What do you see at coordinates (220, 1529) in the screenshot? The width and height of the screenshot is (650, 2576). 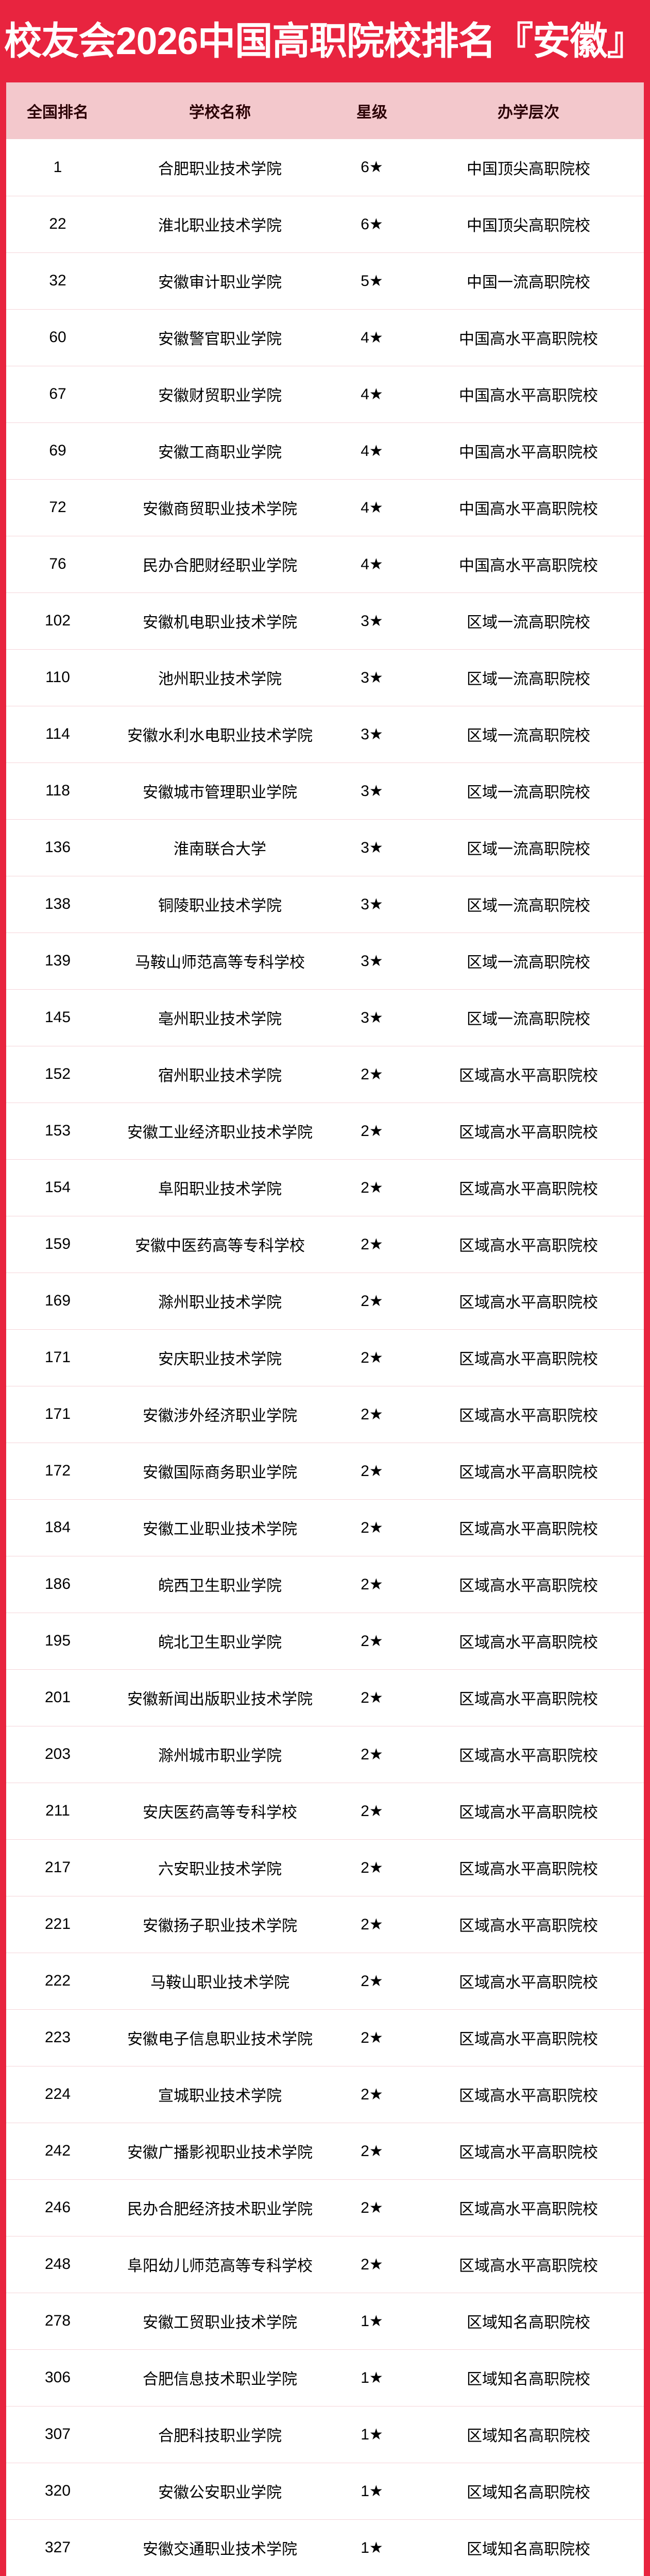 I see `table-cell-school-name: 安徽工业职业技术学院` at bounding box center [220, 1529].